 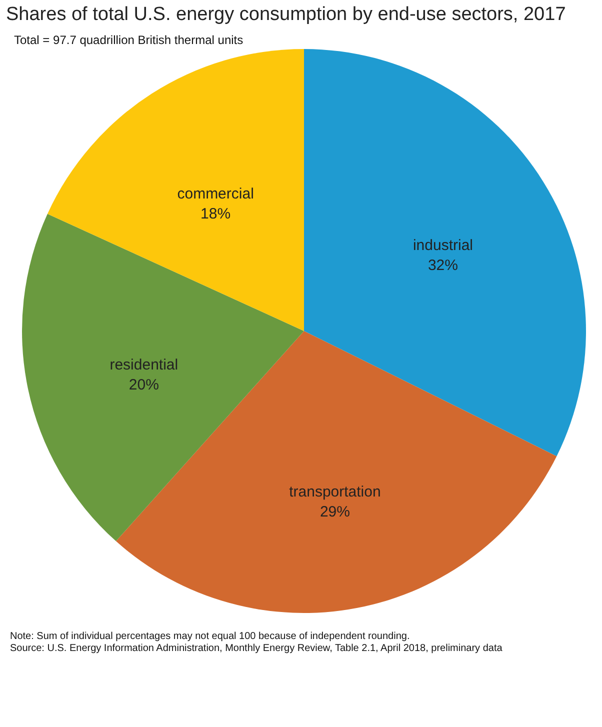 I want to click on data-label: 20%, so click(x=143, y=385).